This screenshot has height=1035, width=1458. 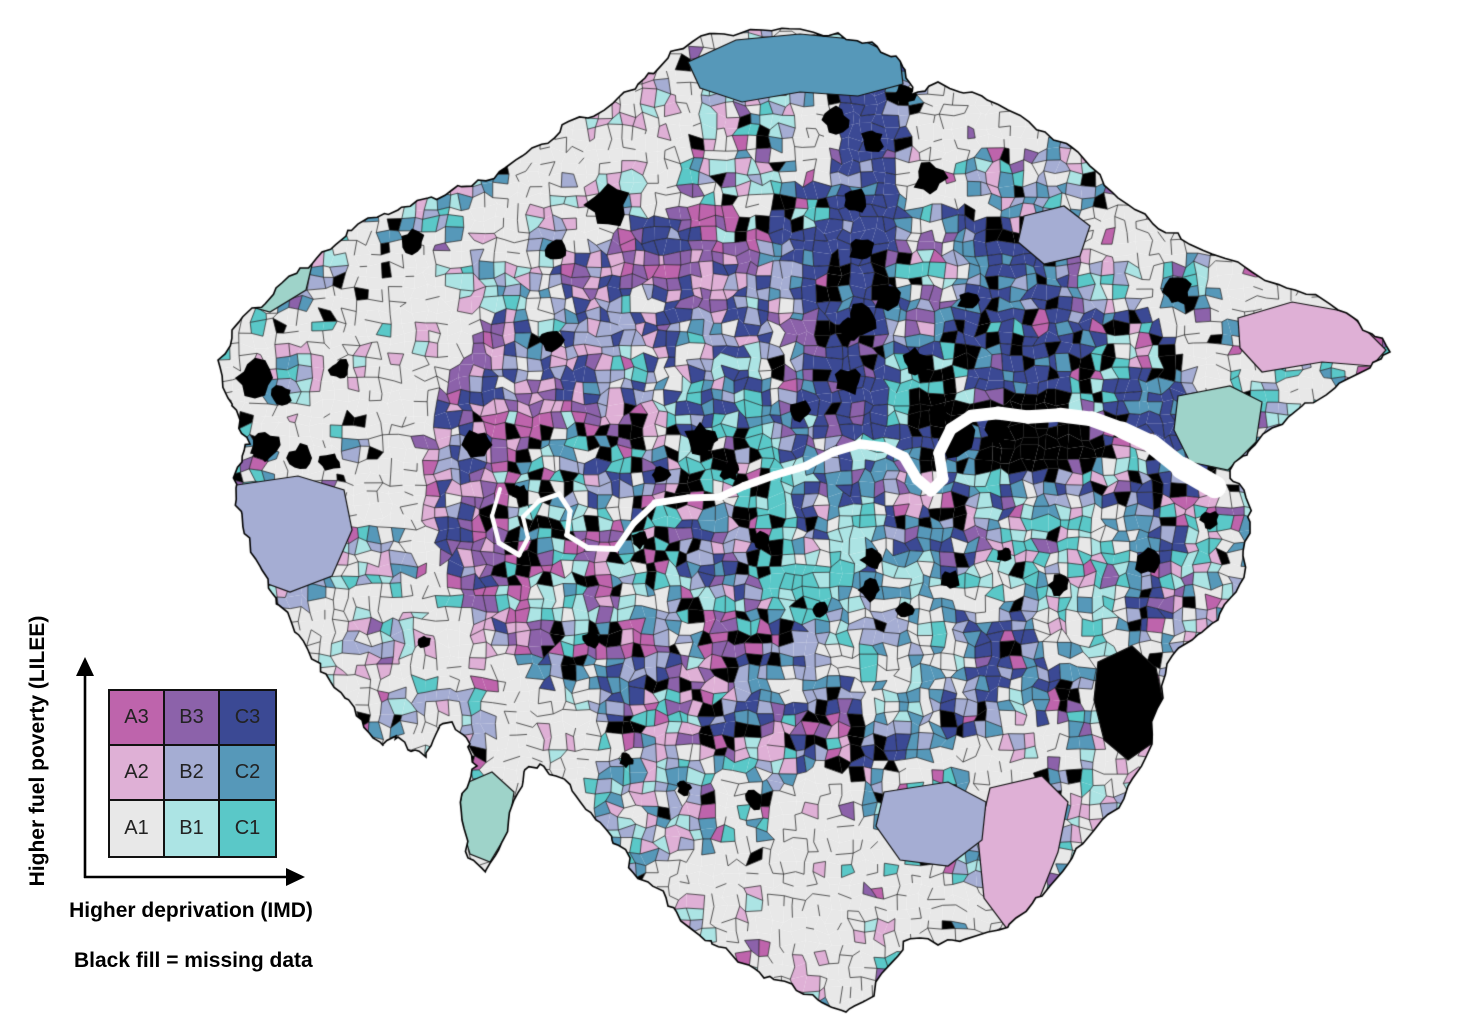 I want to click on legend-cell-A1: A1, so click(x=137, y=828).